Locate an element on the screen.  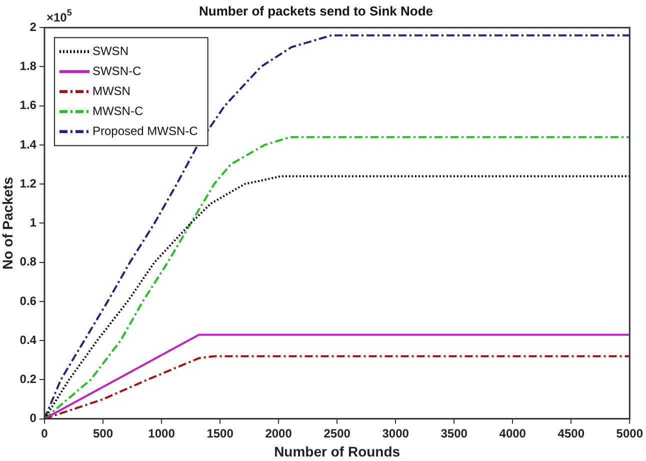
chart-title: Number of packets send to Sink Node is located at coordinates (316, 10).